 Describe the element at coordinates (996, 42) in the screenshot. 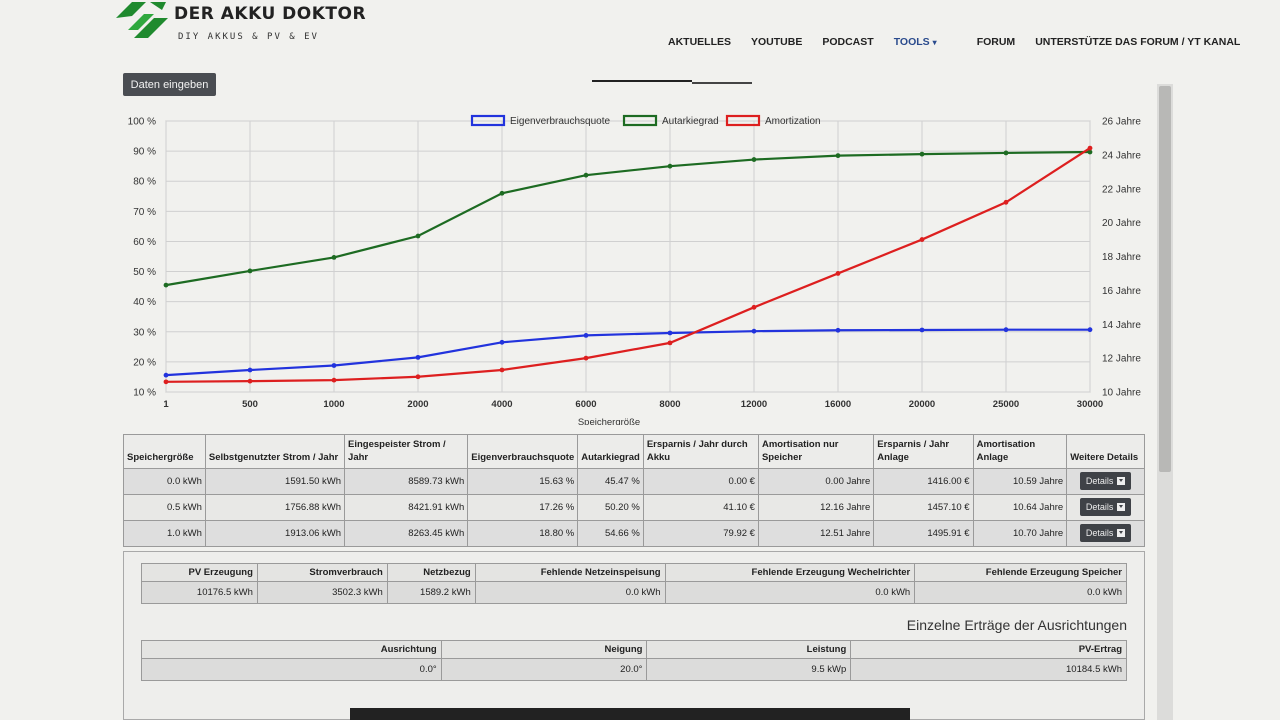

I see `nav-item-forum: FORUM` at that location.